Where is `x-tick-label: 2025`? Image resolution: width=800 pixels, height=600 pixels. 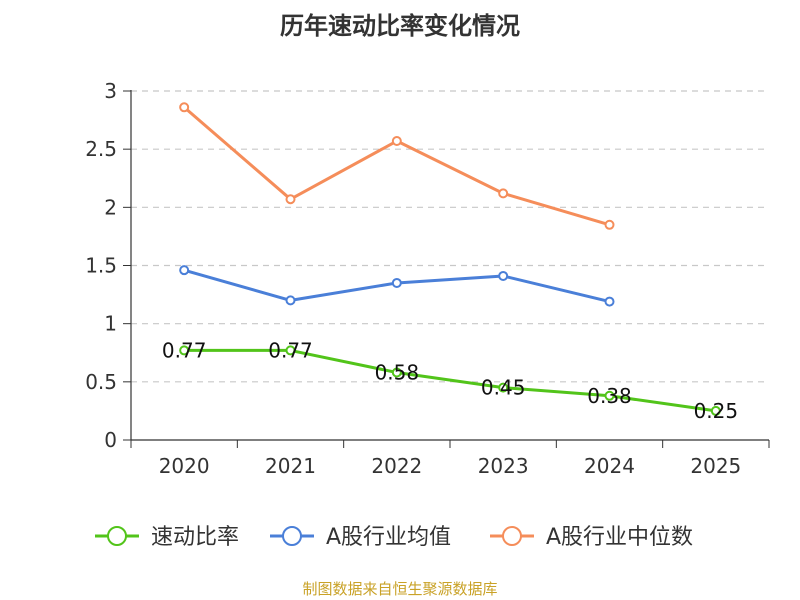 x-tick-label: 2025 is located at coordinates (715, 466).